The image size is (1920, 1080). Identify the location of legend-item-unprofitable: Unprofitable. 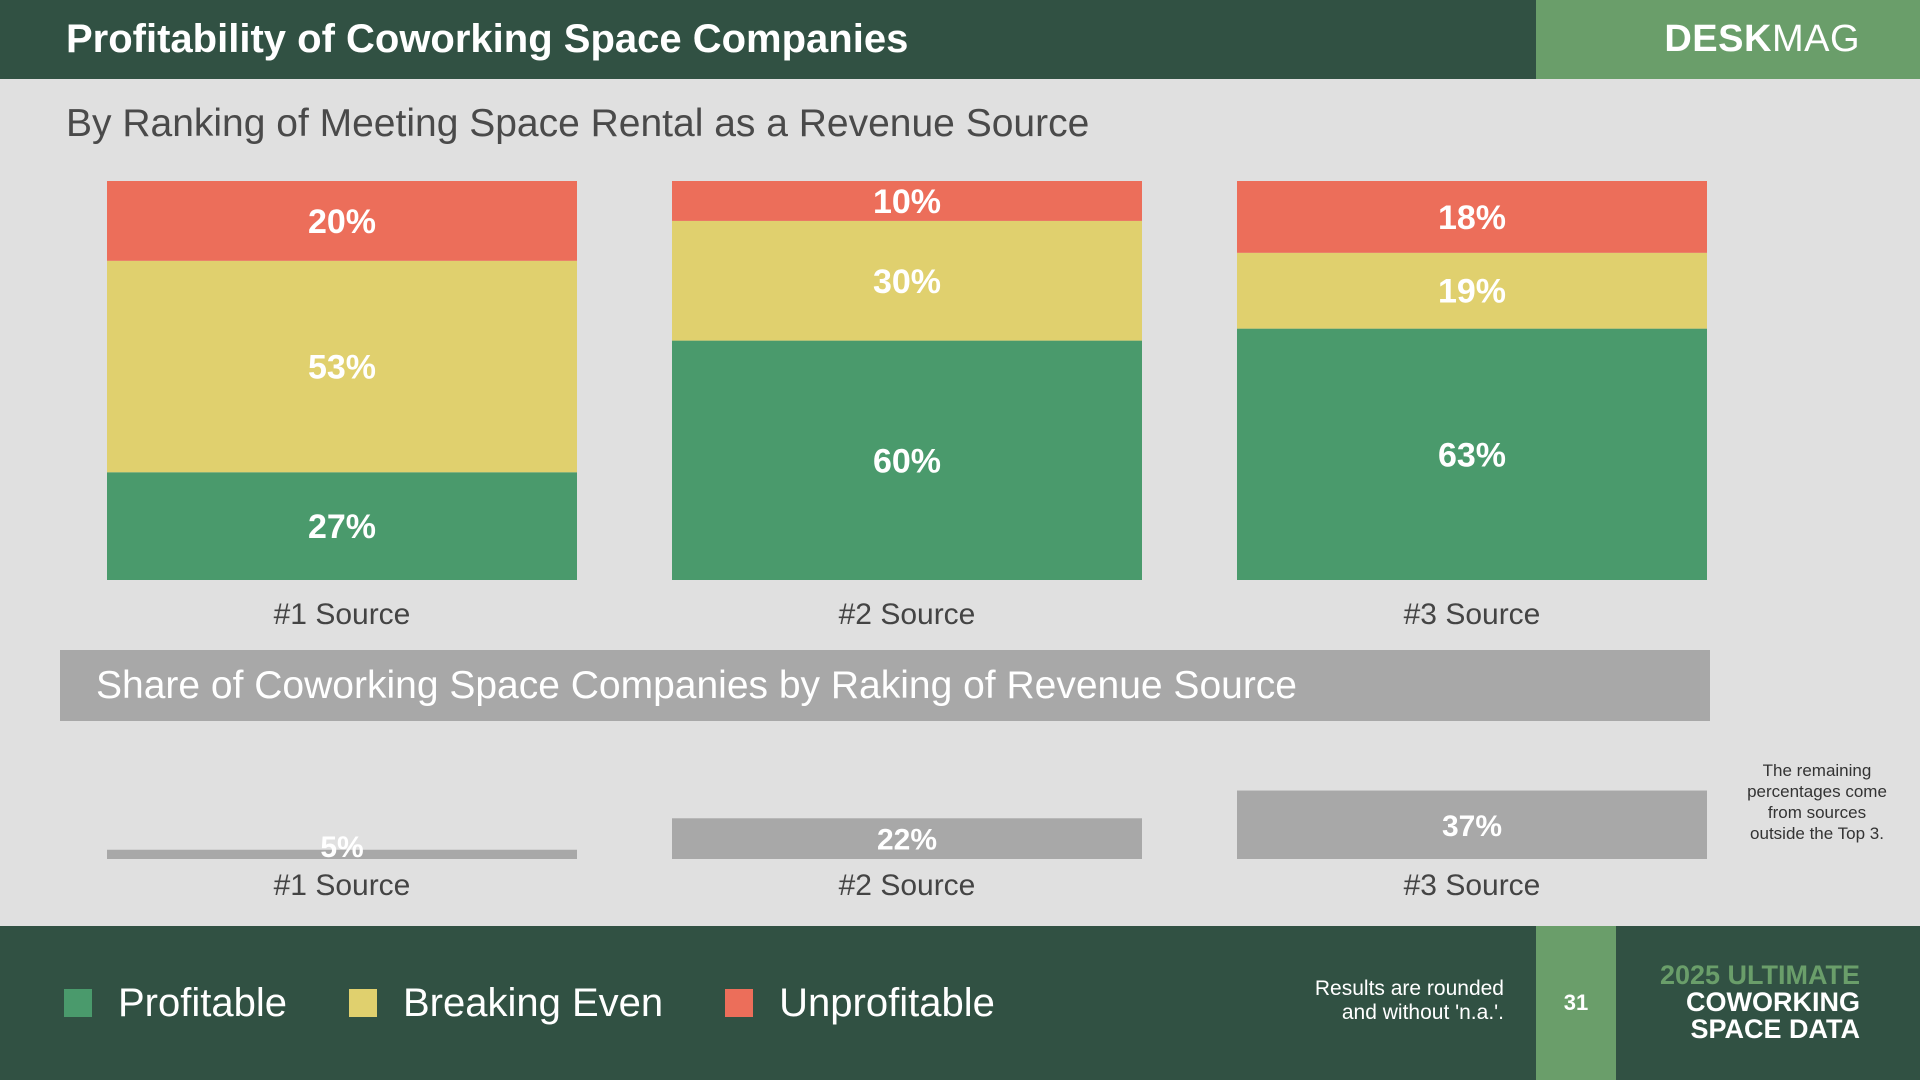
(860, 1003).